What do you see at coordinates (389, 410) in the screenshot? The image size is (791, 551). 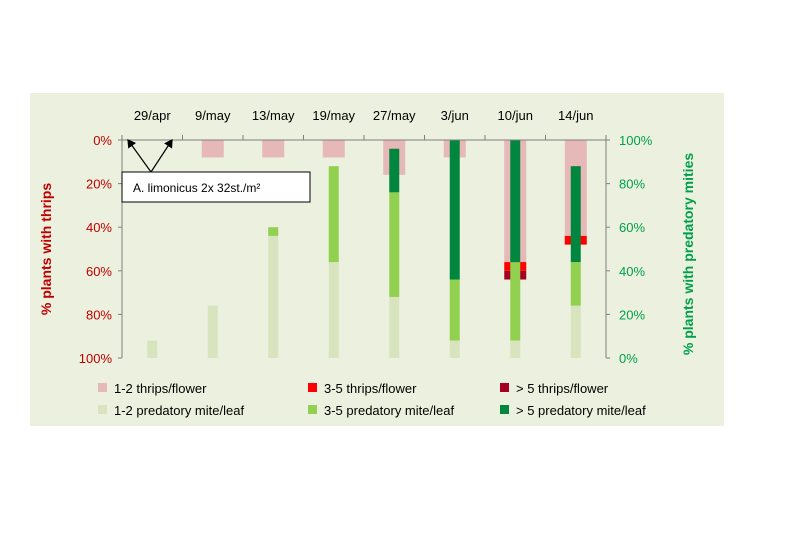 I see `legend-label-mite-2: 3-5 predatory mite/leaf` at bounding box center [389, 410].